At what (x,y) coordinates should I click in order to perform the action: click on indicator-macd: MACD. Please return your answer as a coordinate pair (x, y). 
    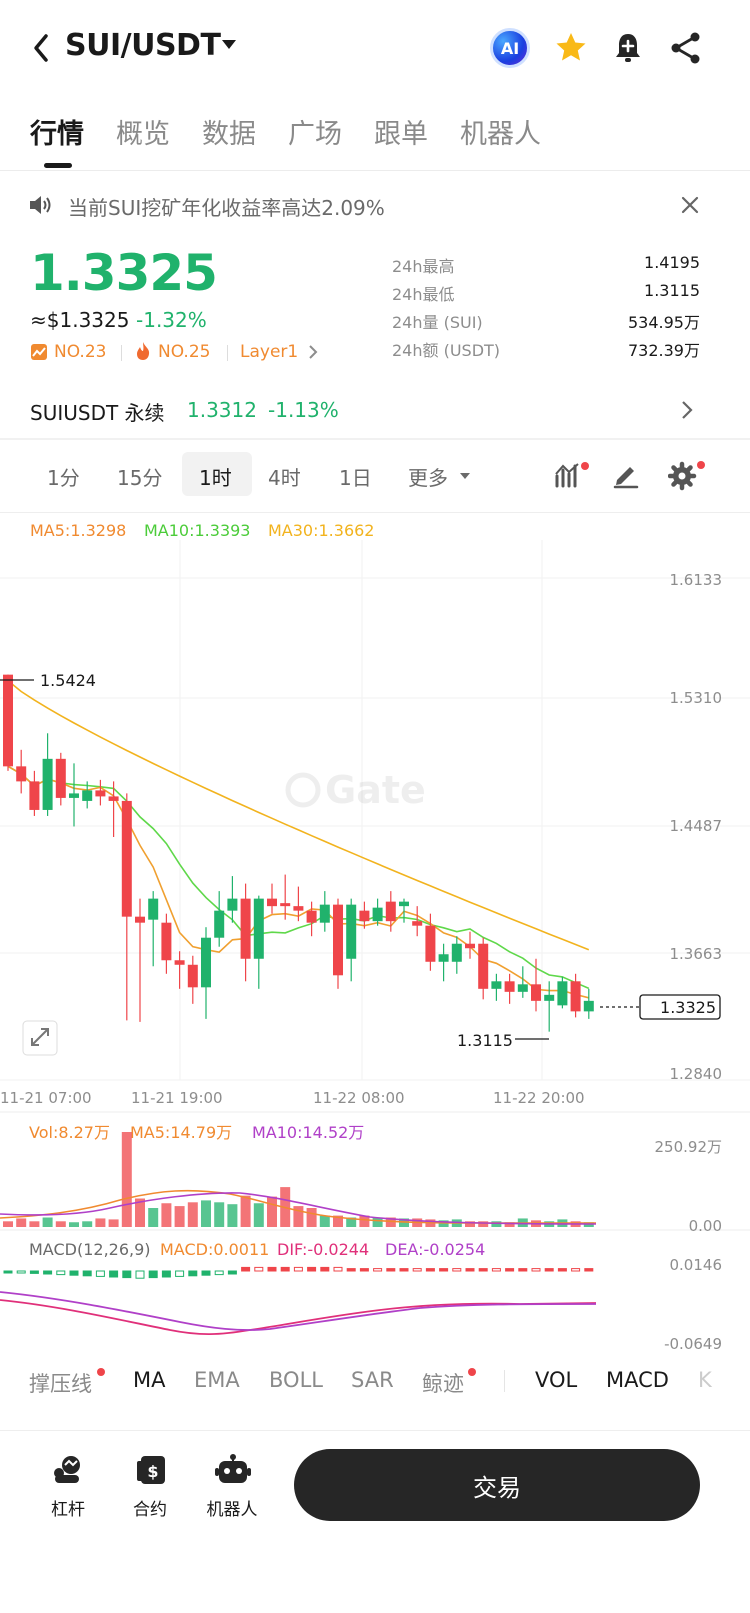
    Looking at the image, I should click on (637, 1380).